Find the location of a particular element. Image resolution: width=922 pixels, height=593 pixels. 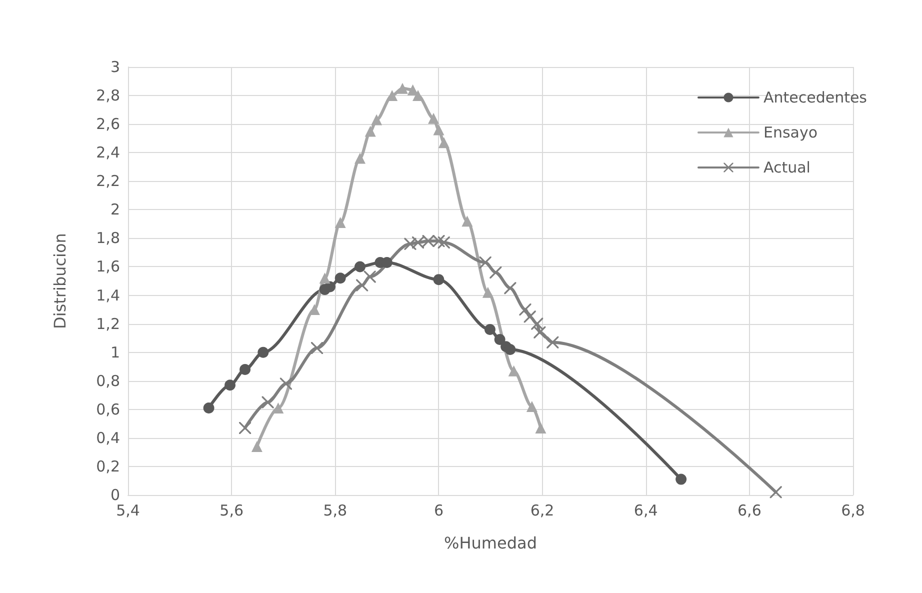

x-tick-label: 6,2 is located at coordinates (542, 511).